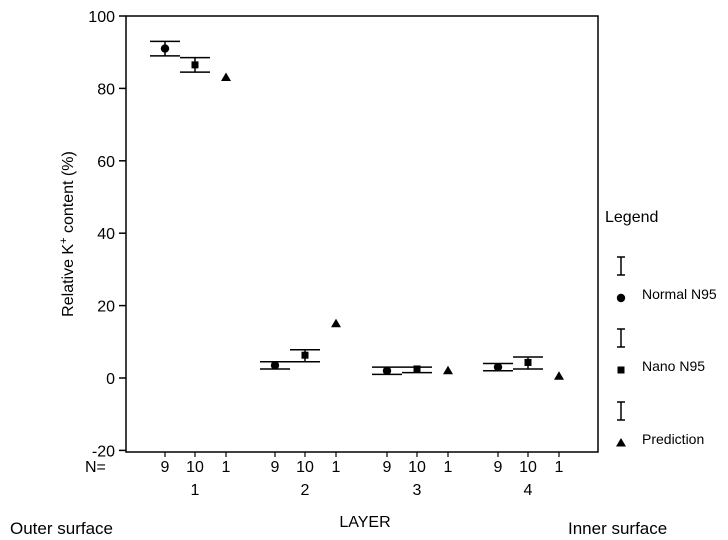 Image resolution: width=728 pixels, height=540 pixels. Describe the element at coordinates (673, 439) in the screenshot. I see `legend-entry-label: Prediction` at that location.